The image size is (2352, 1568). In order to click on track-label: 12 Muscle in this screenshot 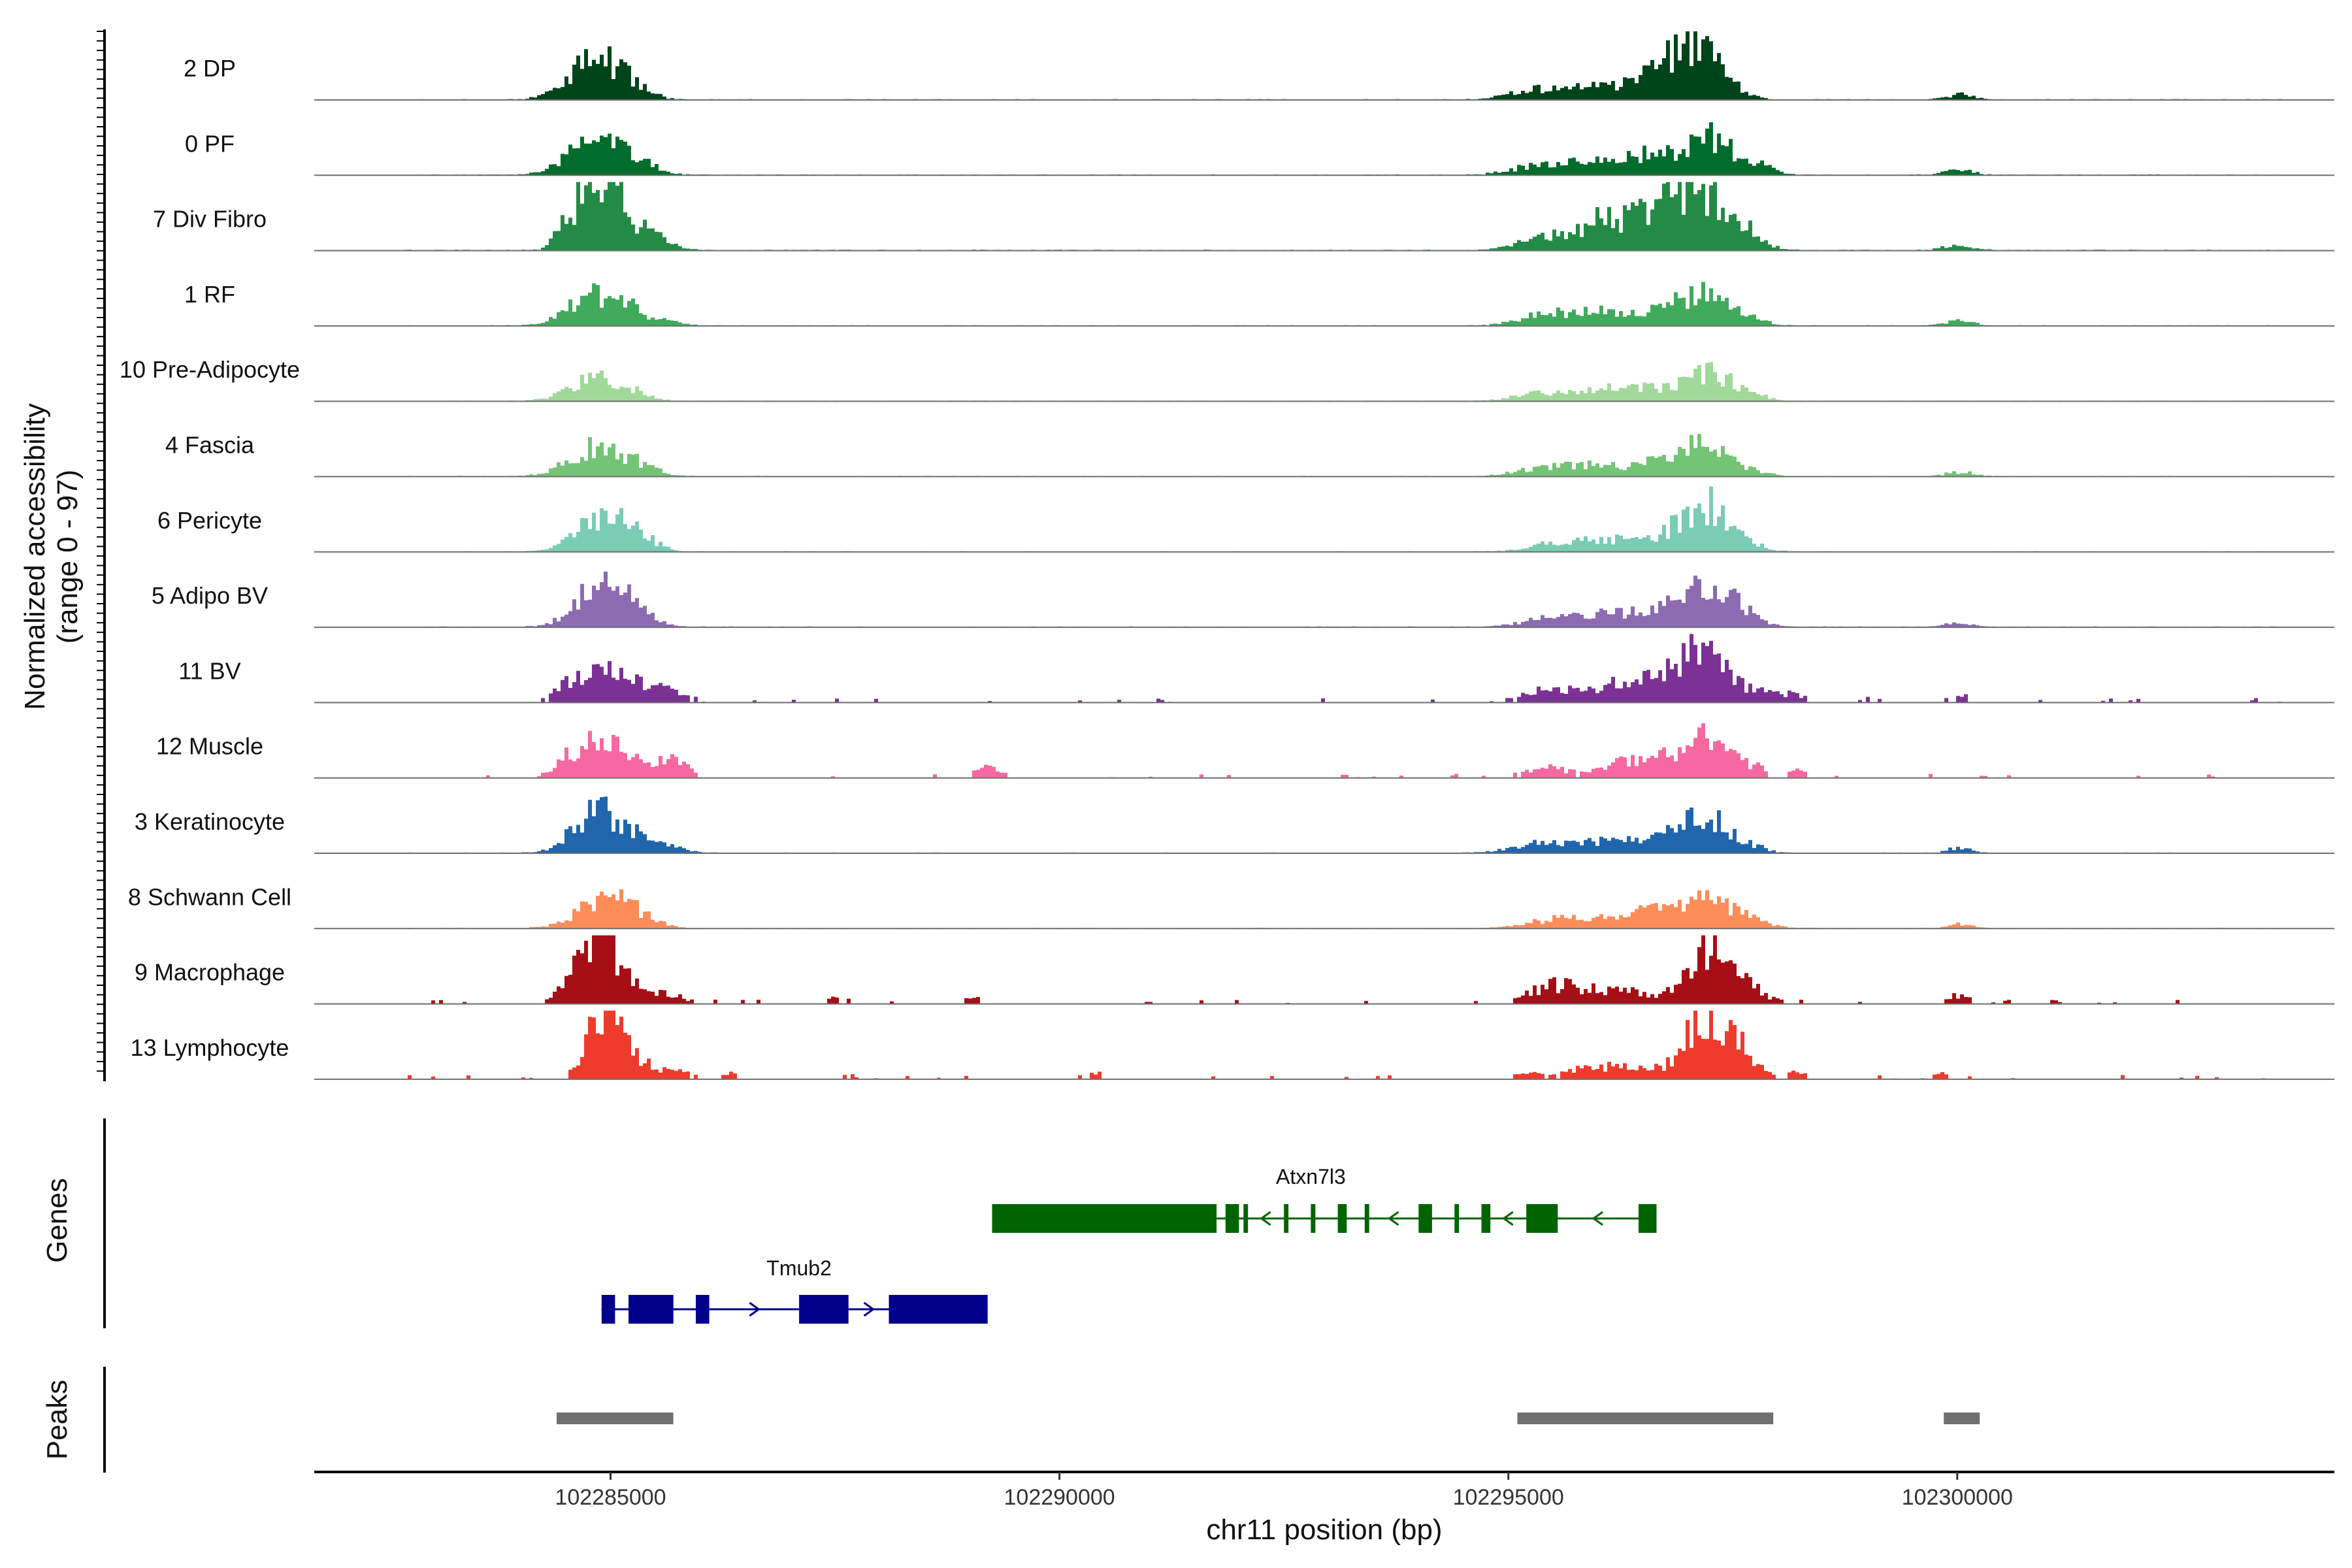, I will do `click(209, 746)`.